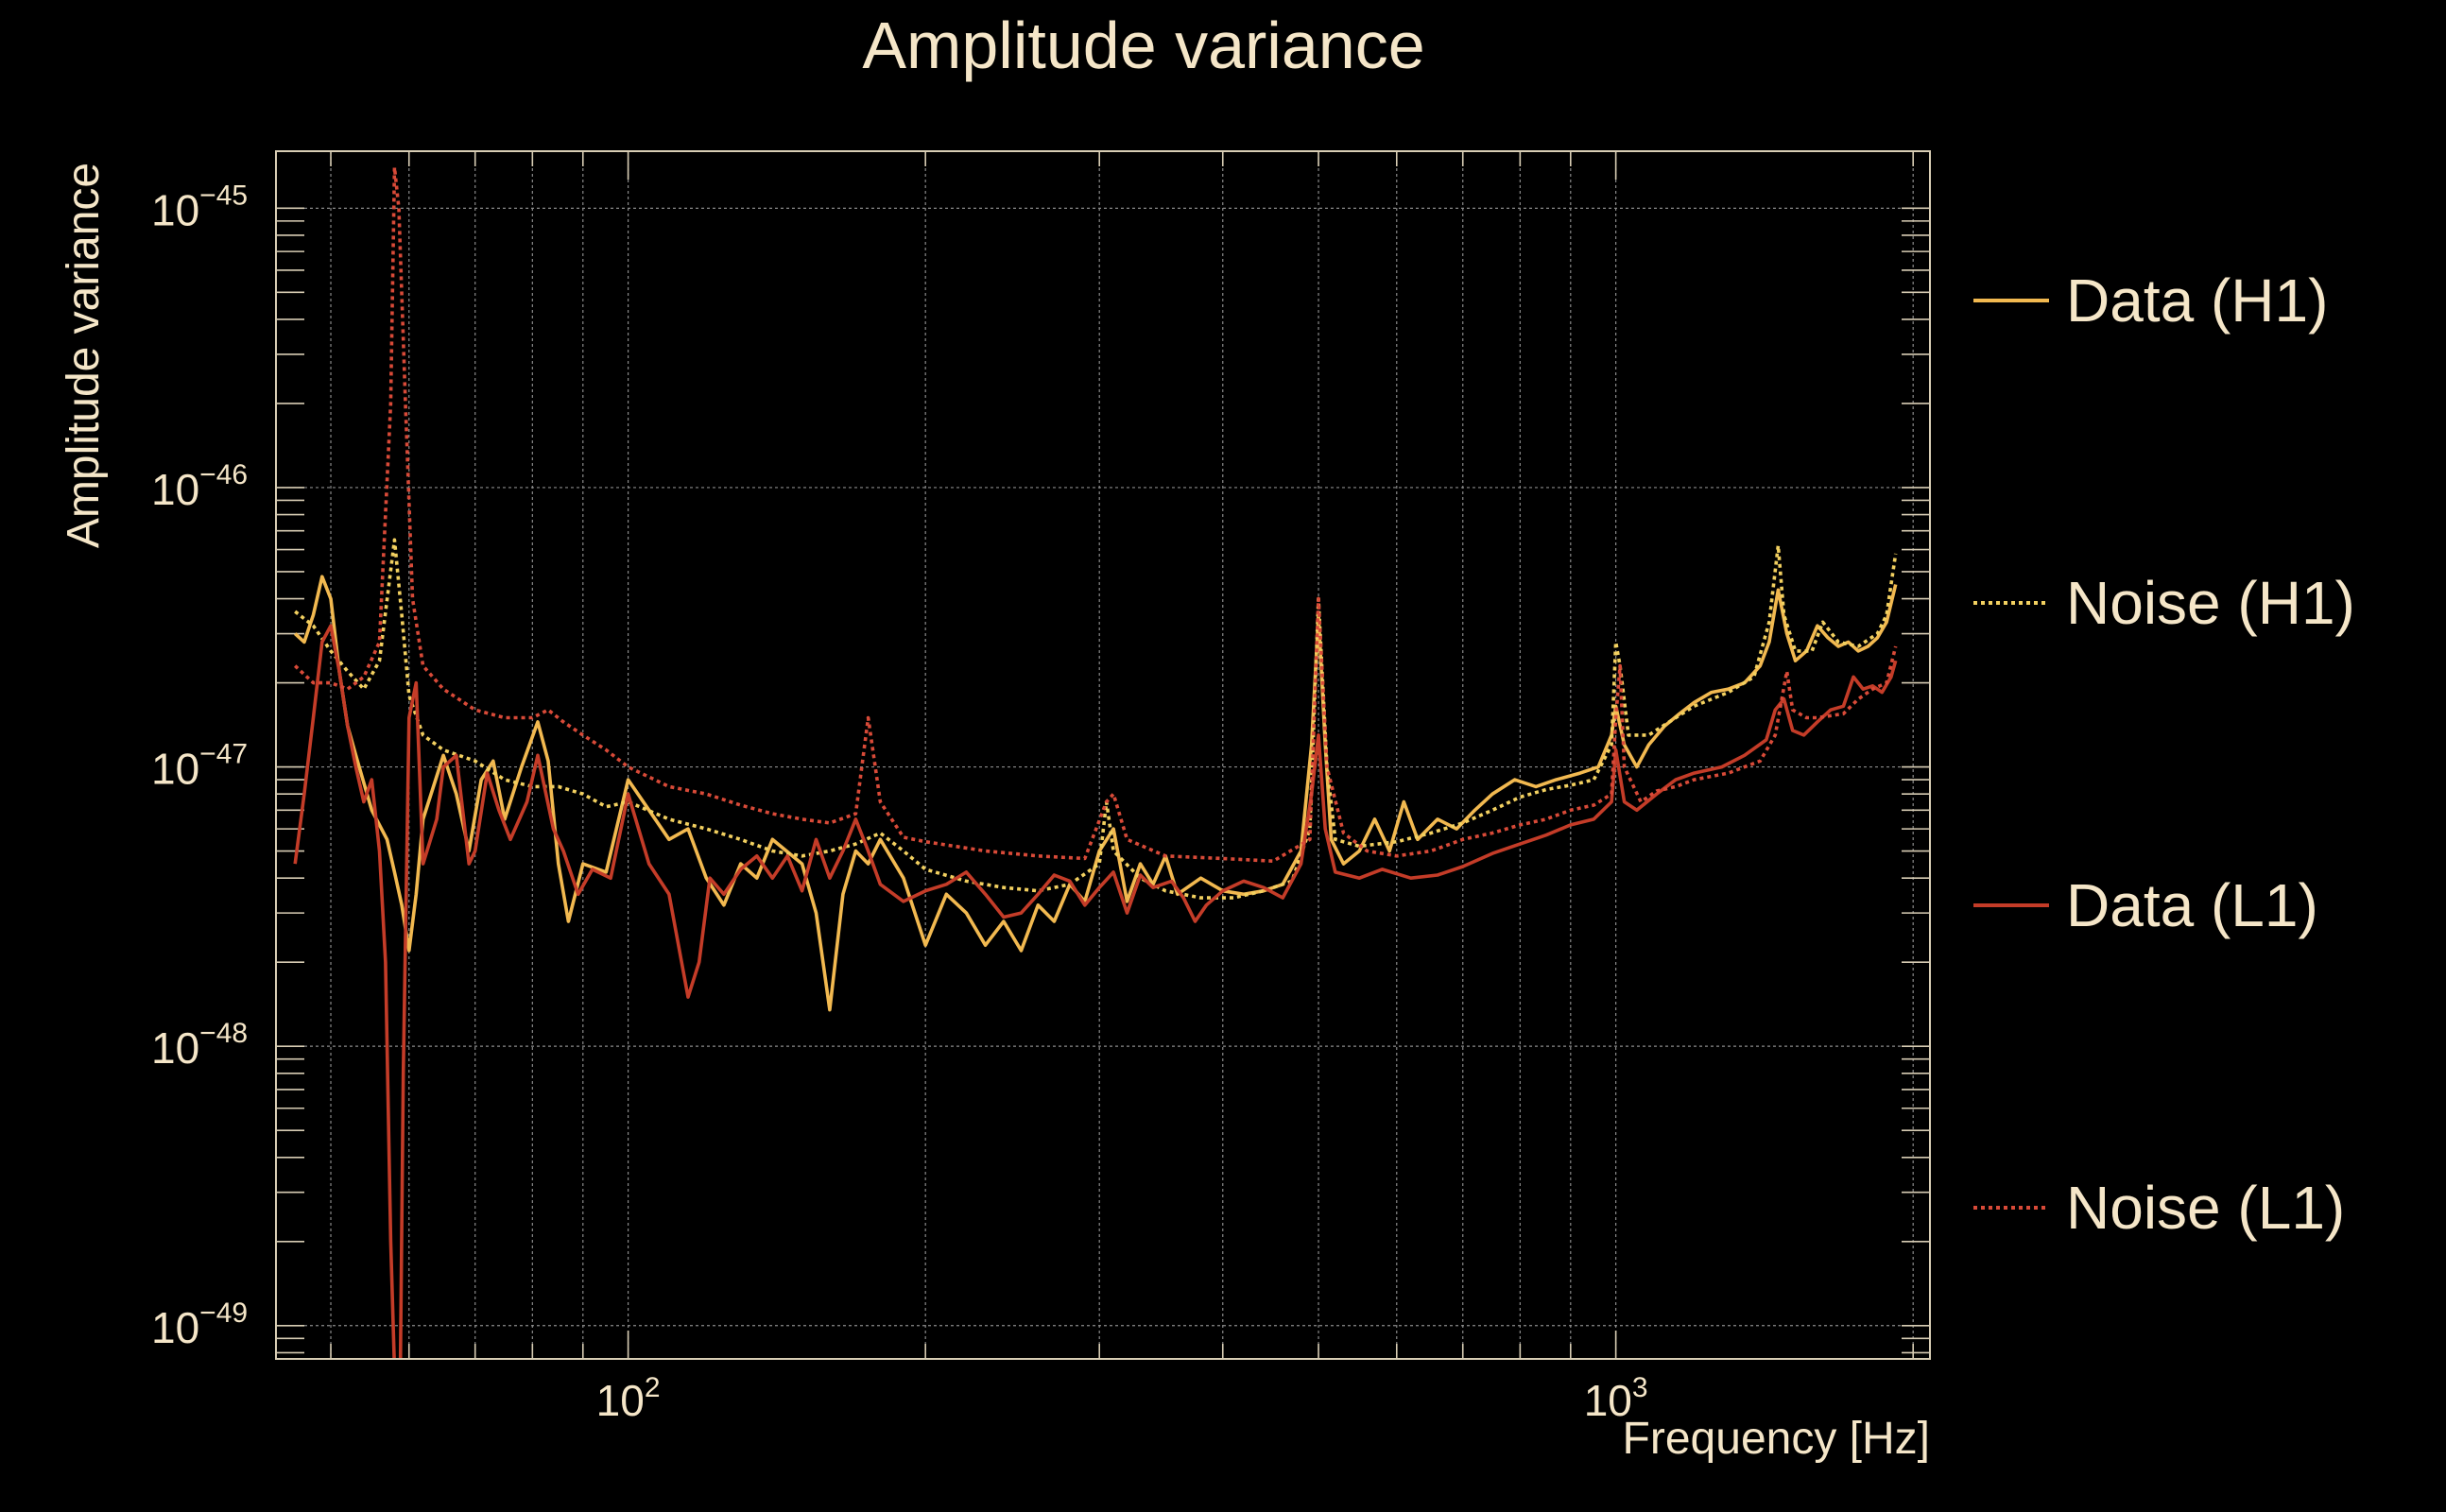 The image size is (2446, 1512). Describe the element at coordinates (84, 355) in the screenshot. I see `y-axis-label: Amplitude variance` at that location.